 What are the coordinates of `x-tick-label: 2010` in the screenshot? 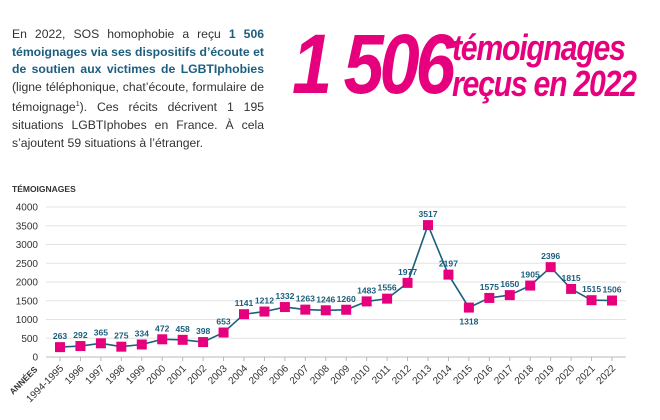 It's located at (361, 375).